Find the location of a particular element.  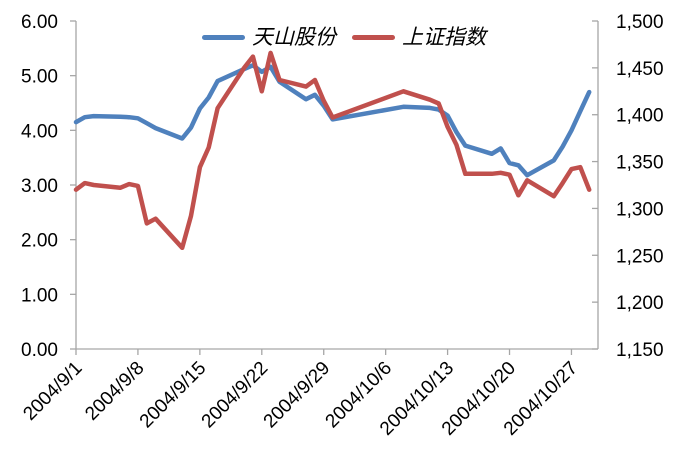

sse-index-line-swatch-icon is located at coordinates (373, 37).